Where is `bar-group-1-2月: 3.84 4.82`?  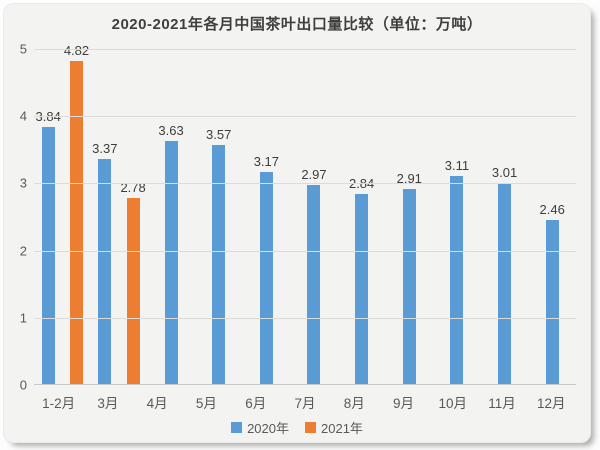 bar-group-1-2月: 3.84 4.82 is located at coordinates (62, 214).